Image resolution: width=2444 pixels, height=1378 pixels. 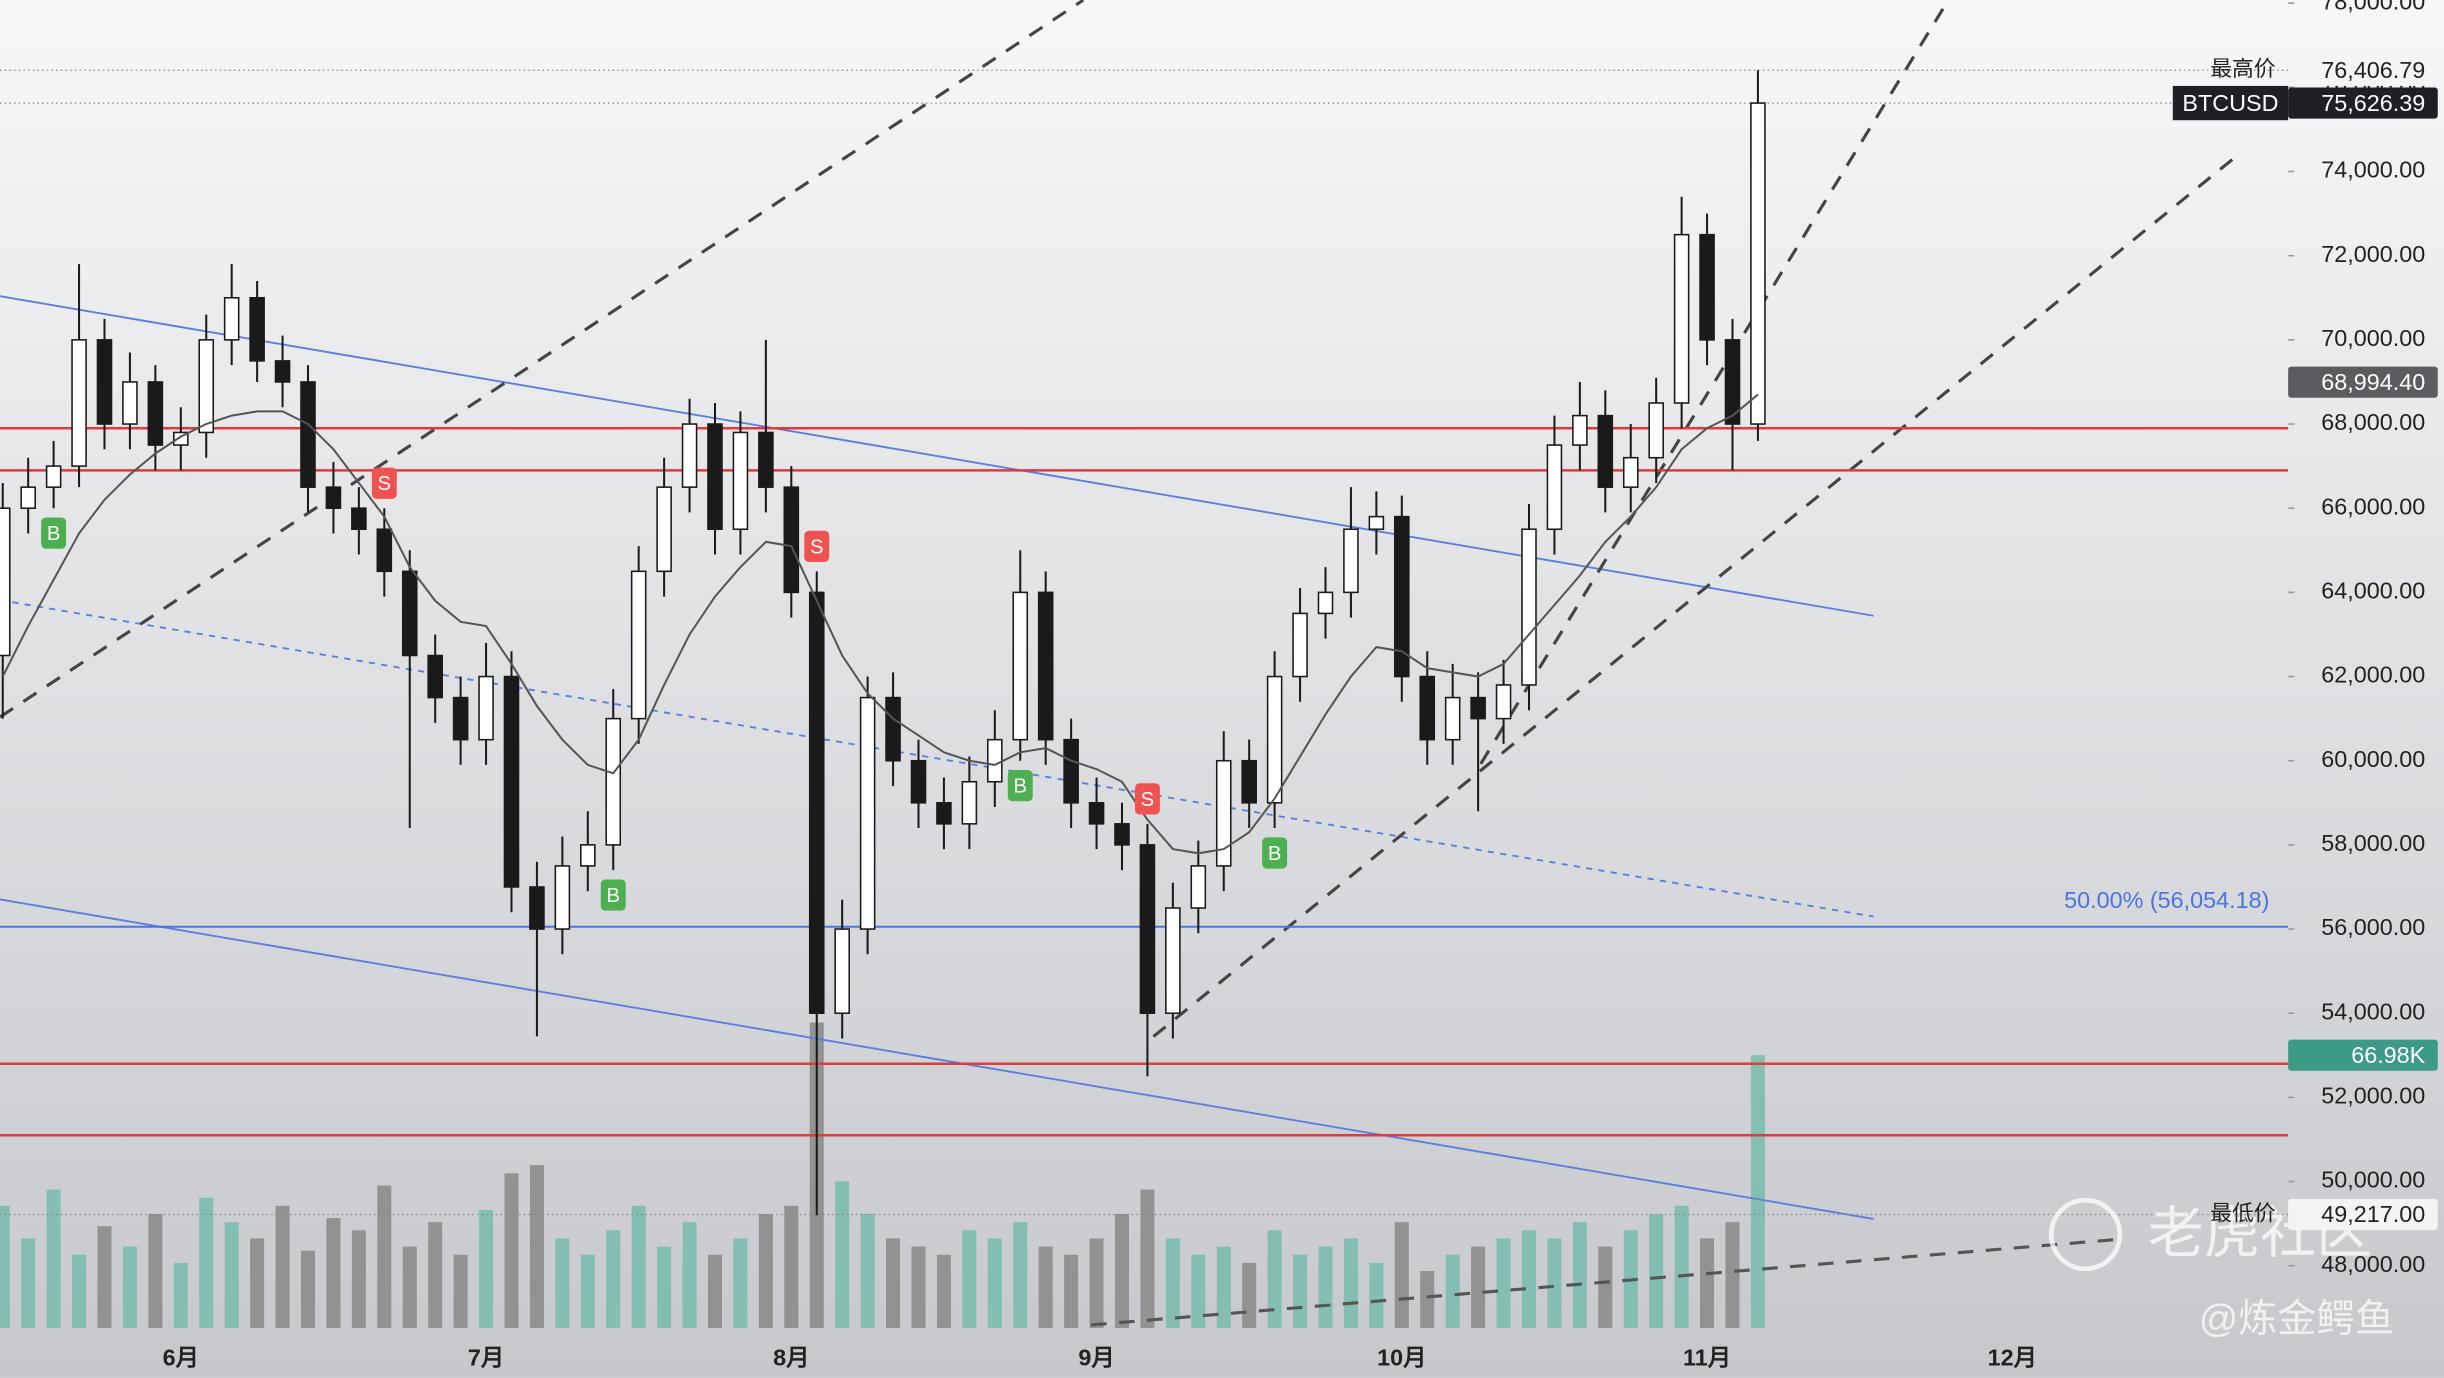 I want to click on y-tick-label: 56,000.00, so click(x=2373, y=927).